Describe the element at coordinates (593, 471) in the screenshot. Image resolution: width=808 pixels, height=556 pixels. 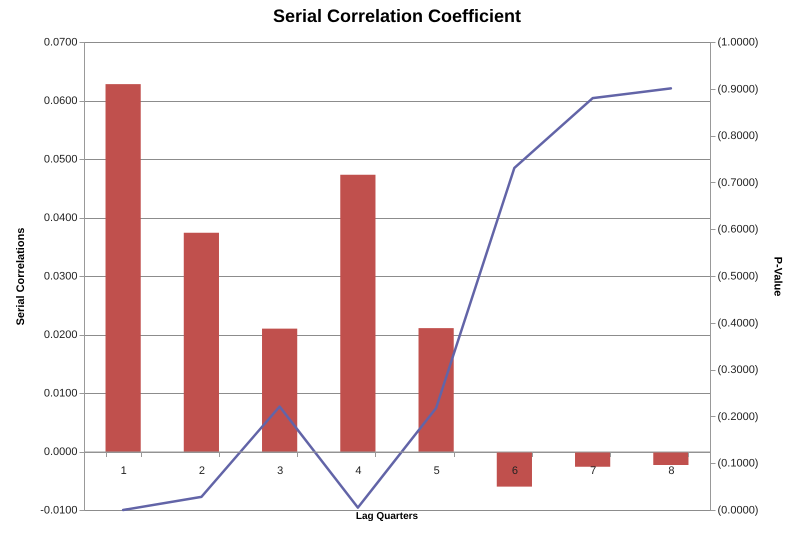
I see `x-tick-label: 7` at that location.